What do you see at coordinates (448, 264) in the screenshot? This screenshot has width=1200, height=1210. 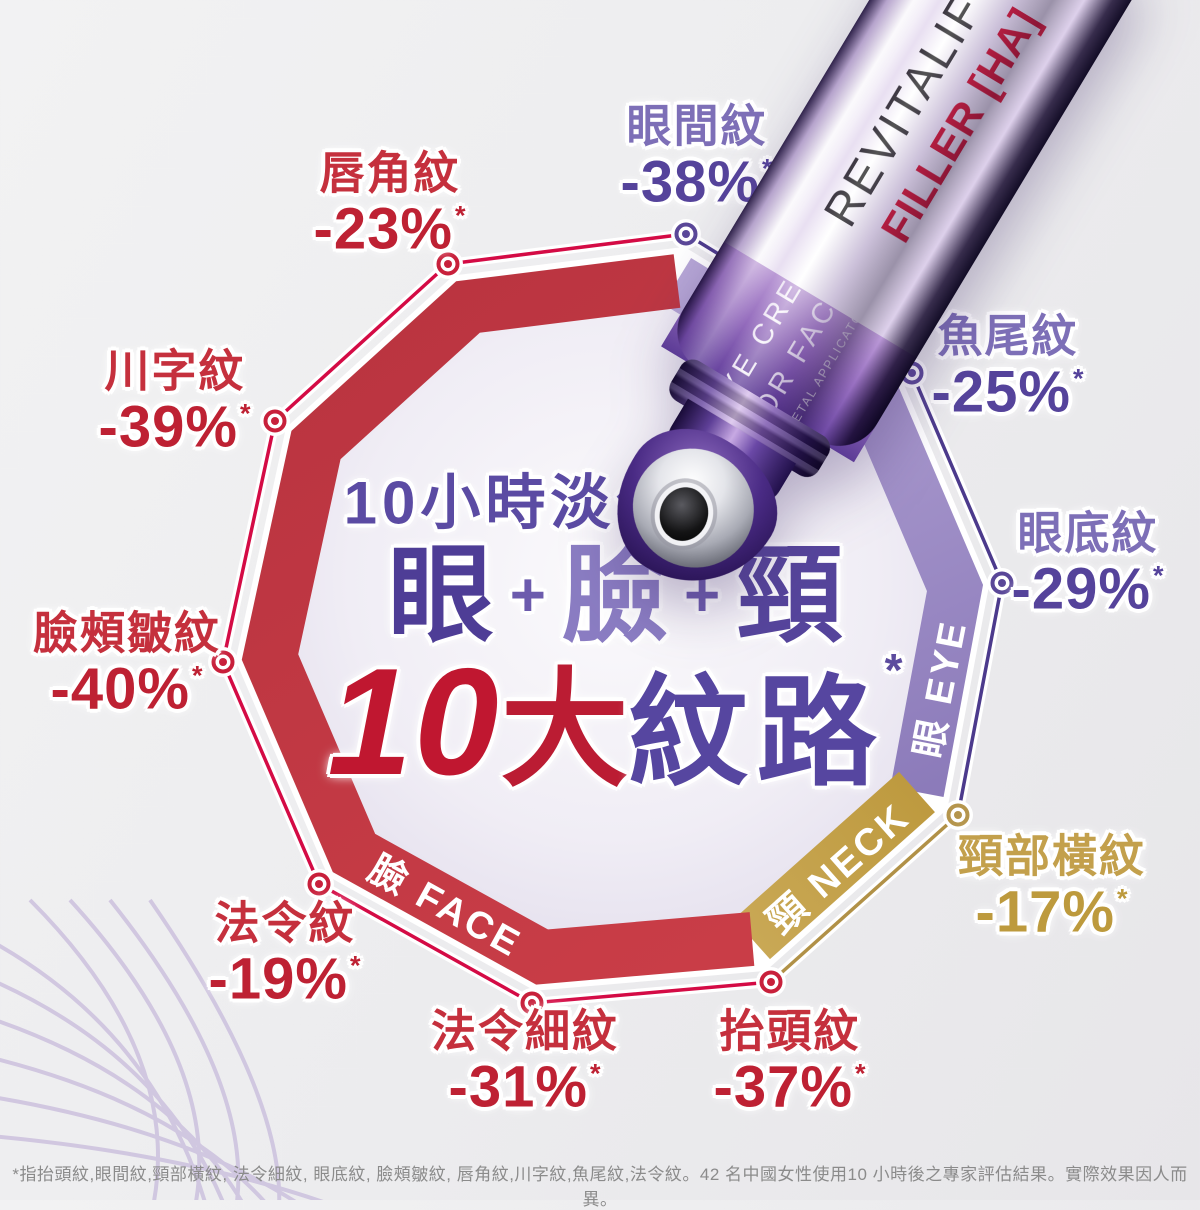 I see `vertex-lip-corner` at bounding box center [448, 264].